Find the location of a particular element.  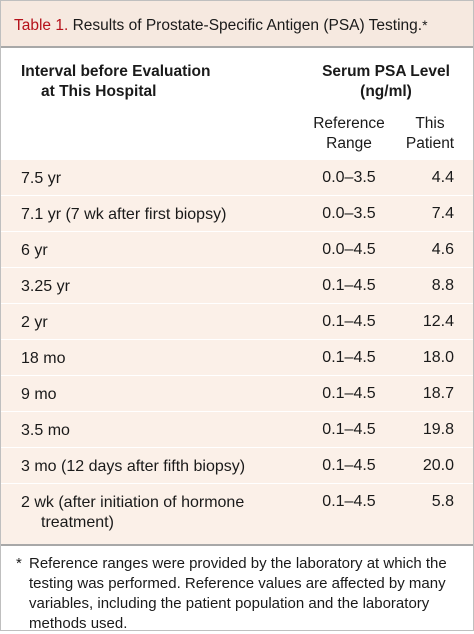

patient-value-cell: 20.0 is located at coordinates (438, 465).